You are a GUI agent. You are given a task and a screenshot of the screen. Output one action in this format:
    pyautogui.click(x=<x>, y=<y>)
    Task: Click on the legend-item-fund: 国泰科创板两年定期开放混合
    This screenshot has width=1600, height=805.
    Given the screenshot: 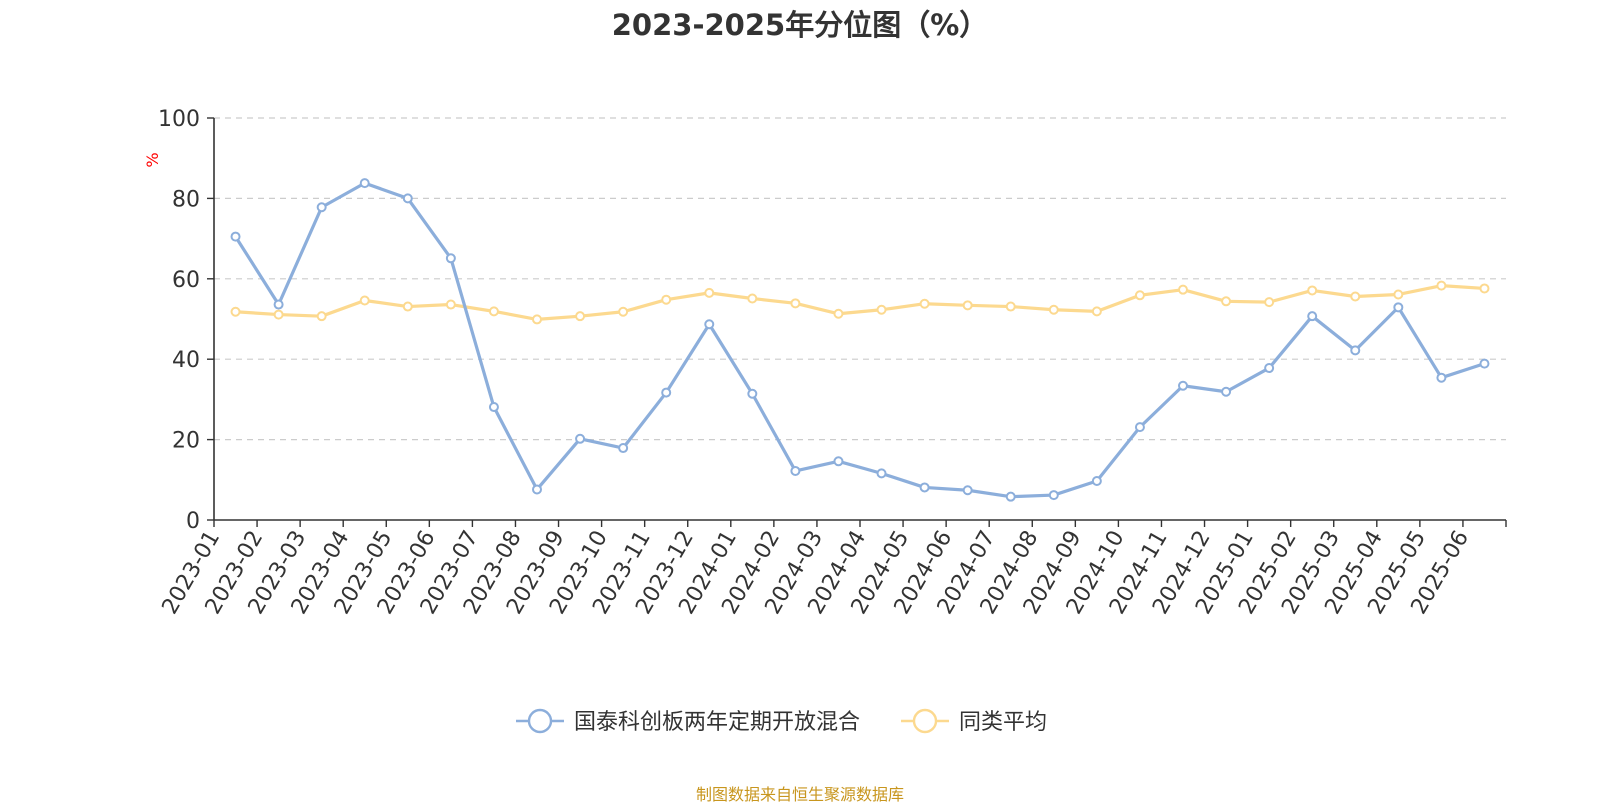 What is the action you would take?
    pyautogui.click(x=688, y=721)
    